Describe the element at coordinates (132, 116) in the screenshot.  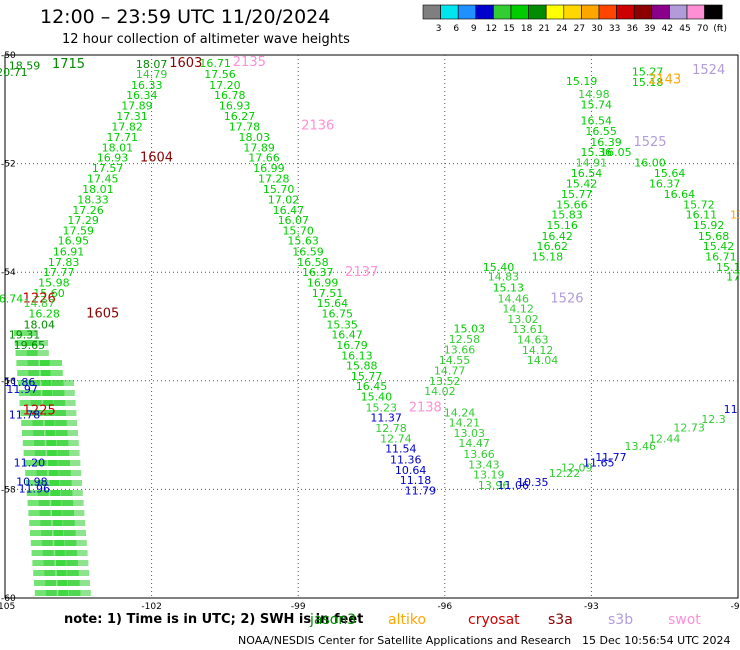
I see `wave-height-label: 17.31` at that location.